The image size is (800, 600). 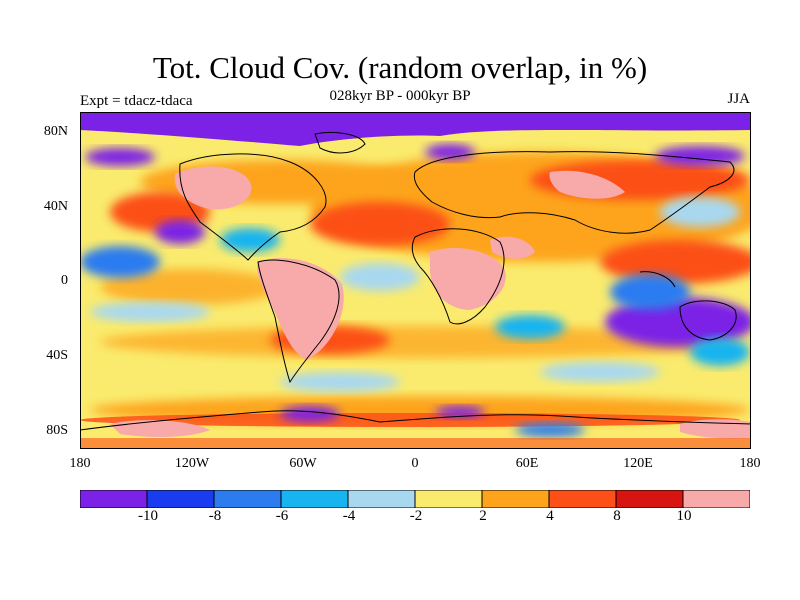 What do you see at coordinates (57, 355) in the screenshot?
I see `lat-tick-40s: 40S` at bounding box center [57, 355].